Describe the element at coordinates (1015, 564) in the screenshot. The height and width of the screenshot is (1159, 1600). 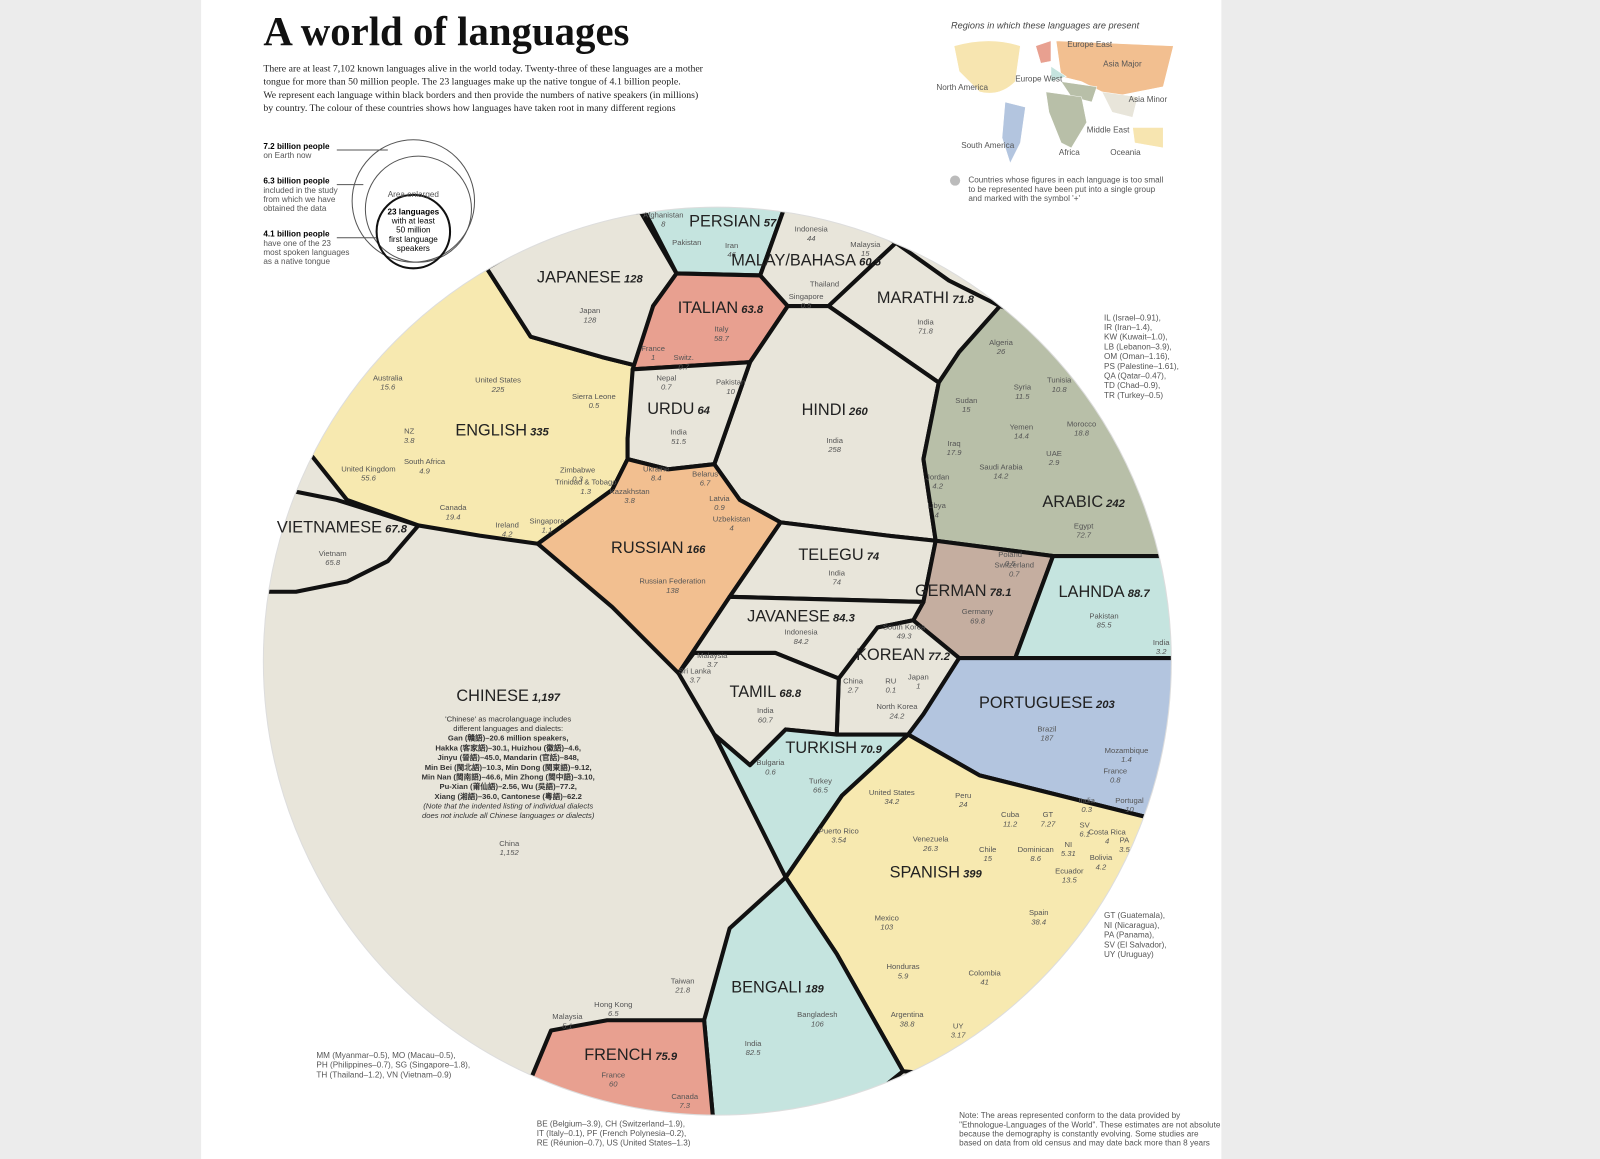
I see `country-name: Switzerland` at that location.